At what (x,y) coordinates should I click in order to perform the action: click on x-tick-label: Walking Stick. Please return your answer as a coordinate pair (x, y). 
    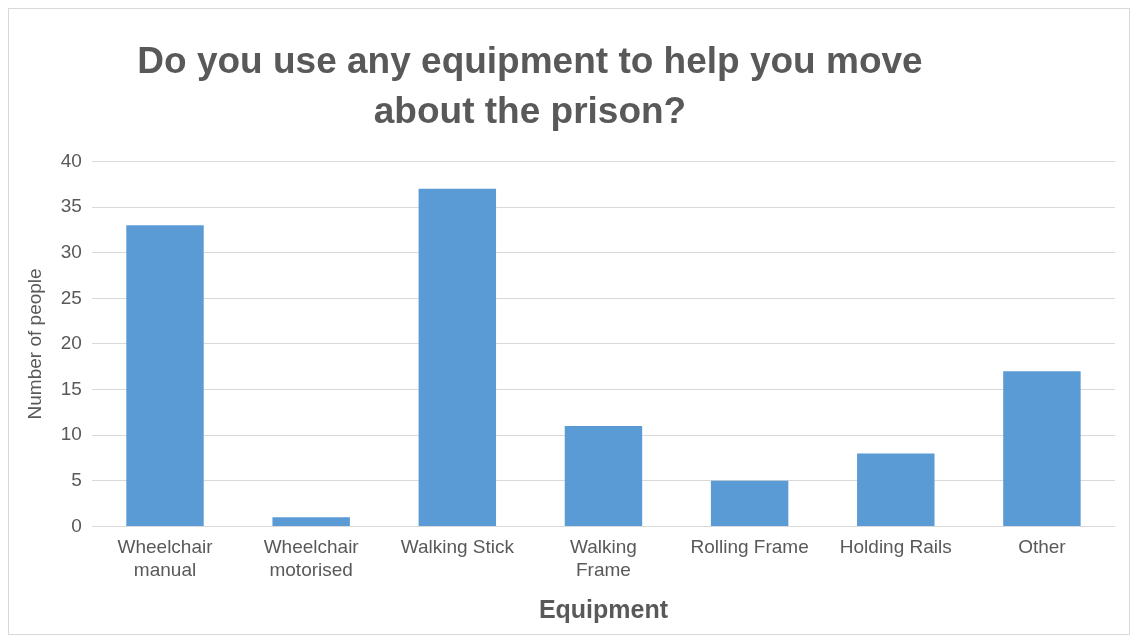
    Looking at the image, I should click on (457, 547).